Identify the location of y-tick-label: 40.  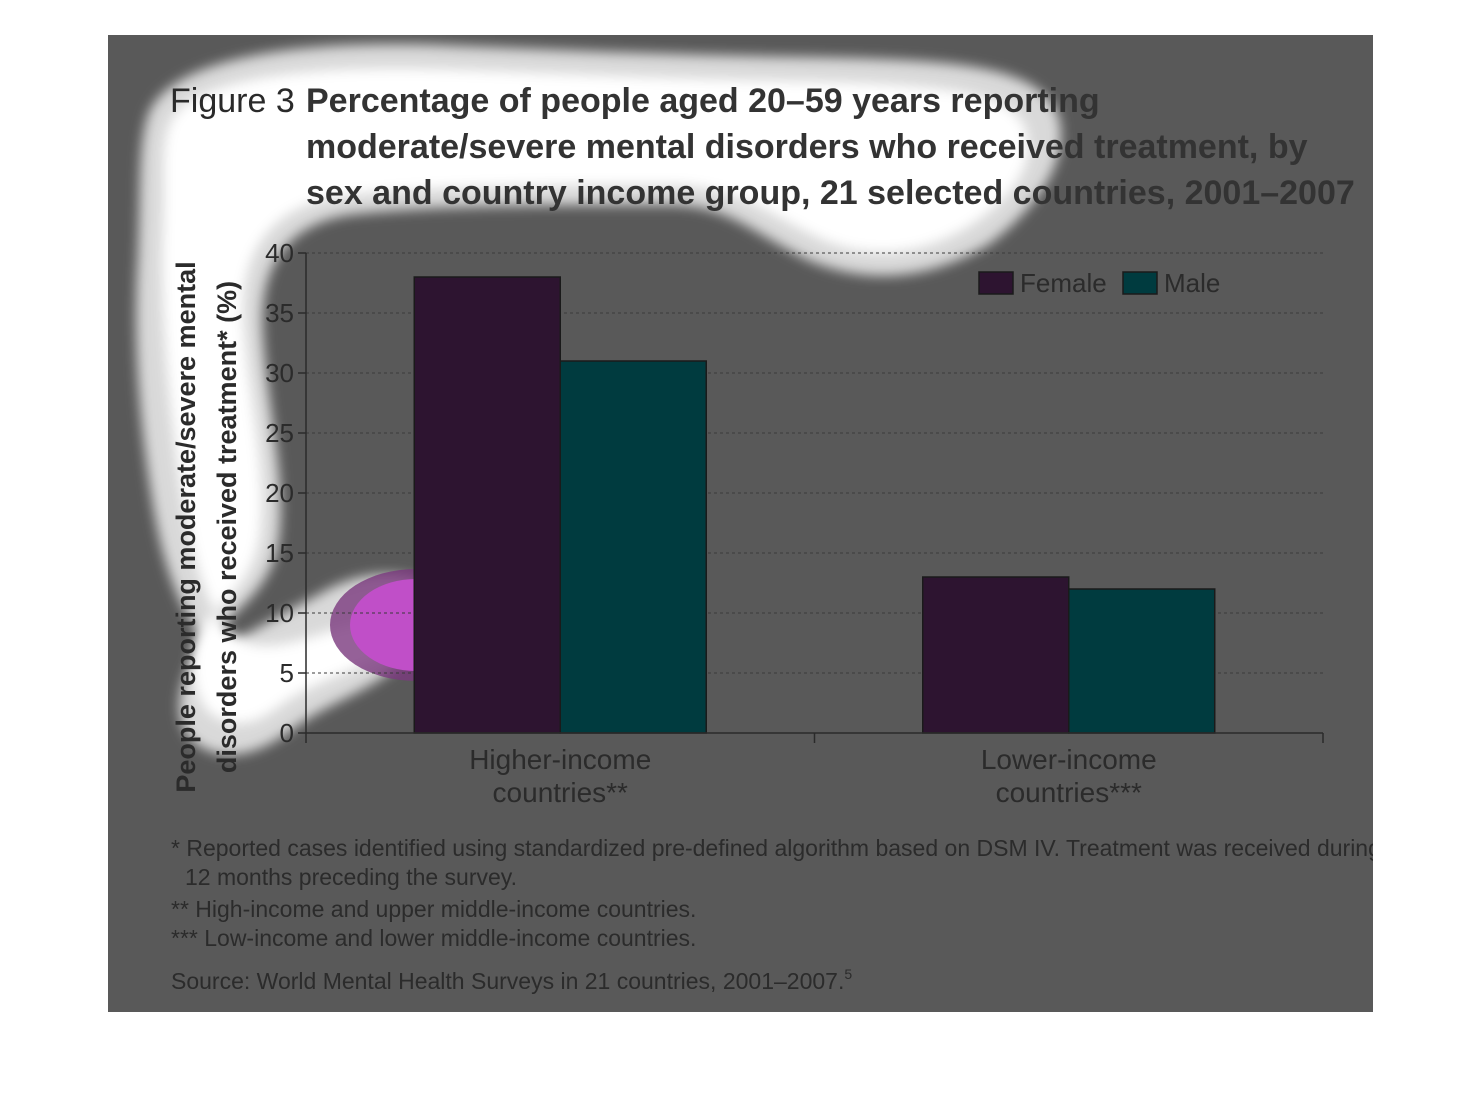
(279, 253).